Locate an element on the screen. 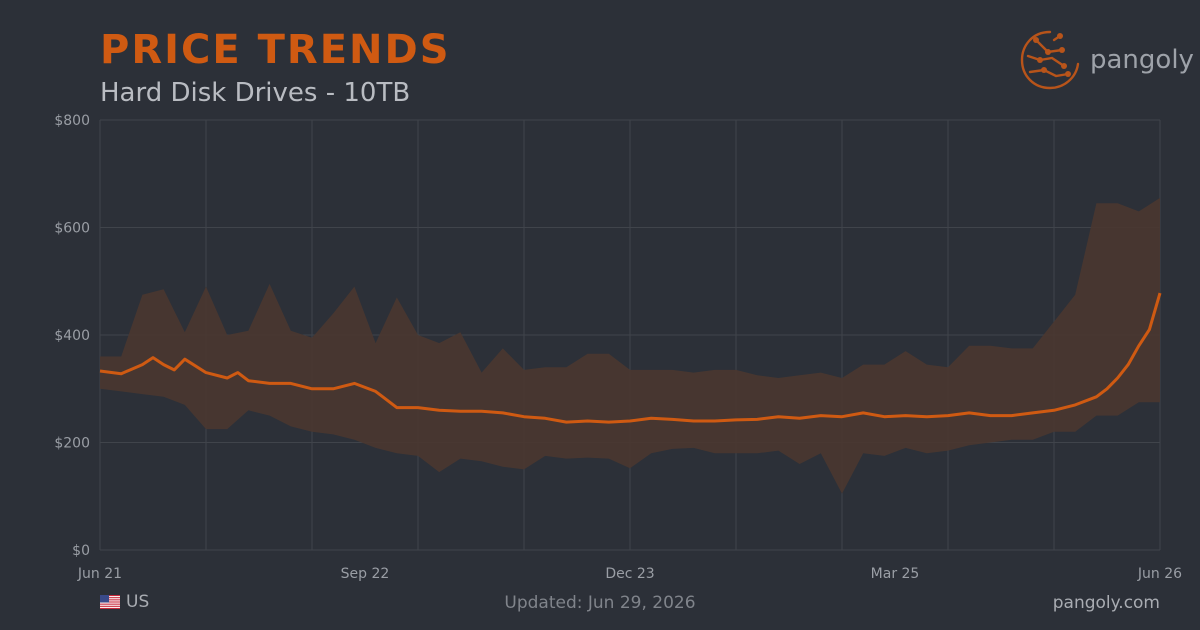  y-tick-label: $200 is located at coordinates (72, 444).